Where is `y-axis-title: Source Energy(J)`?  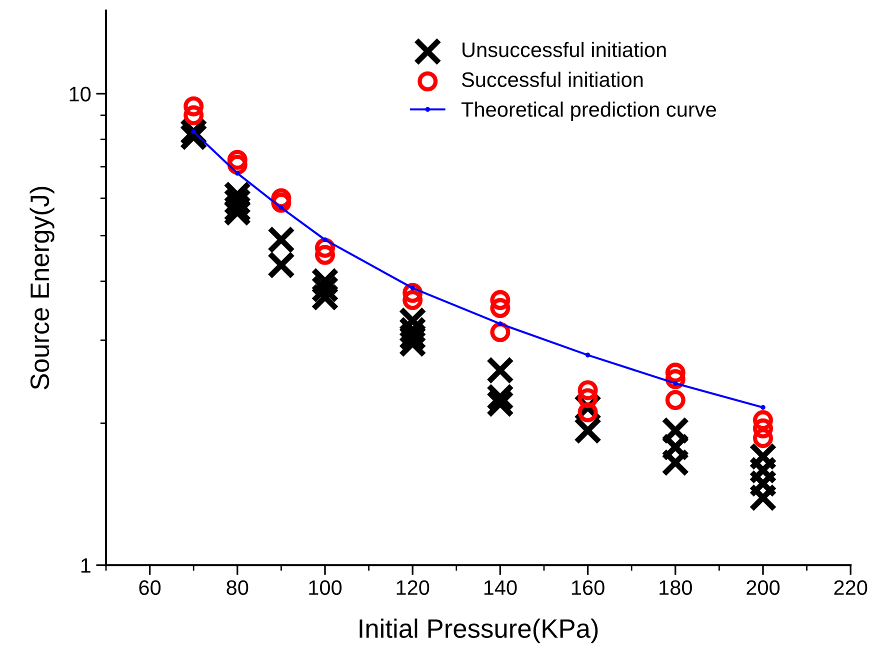
y-axis-title: Source Energy(J) is located at coordinates (42, 288).